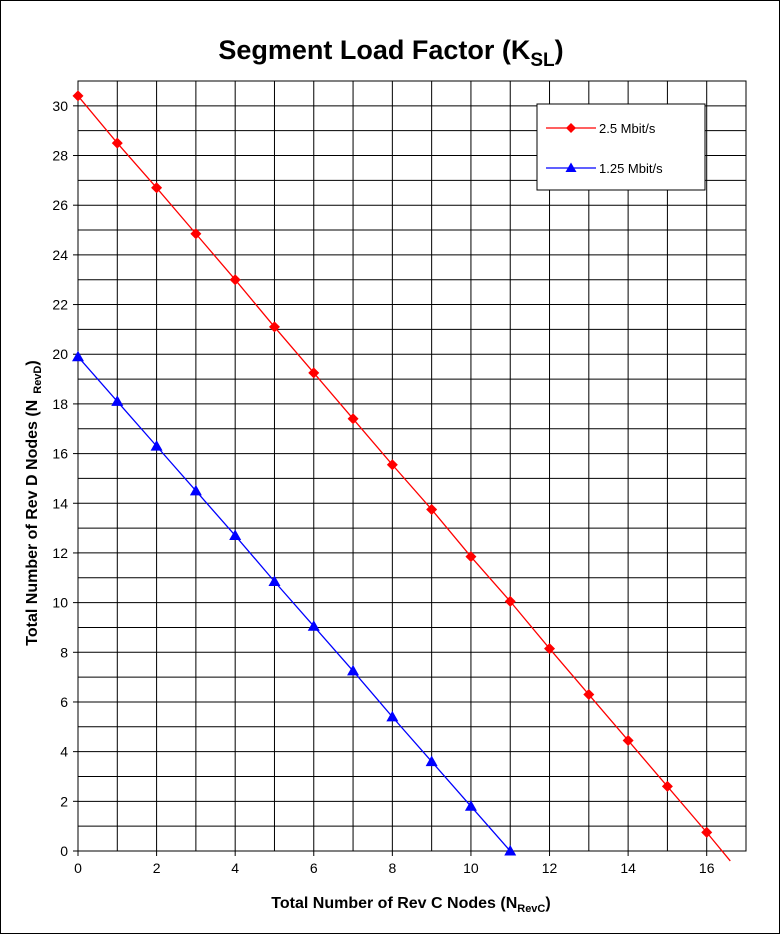 The width and height of the screenshot is (780, 934). I want to click on legend: 2.5 Mbit/s 1.25 Mbit/s, so click(621, 147).